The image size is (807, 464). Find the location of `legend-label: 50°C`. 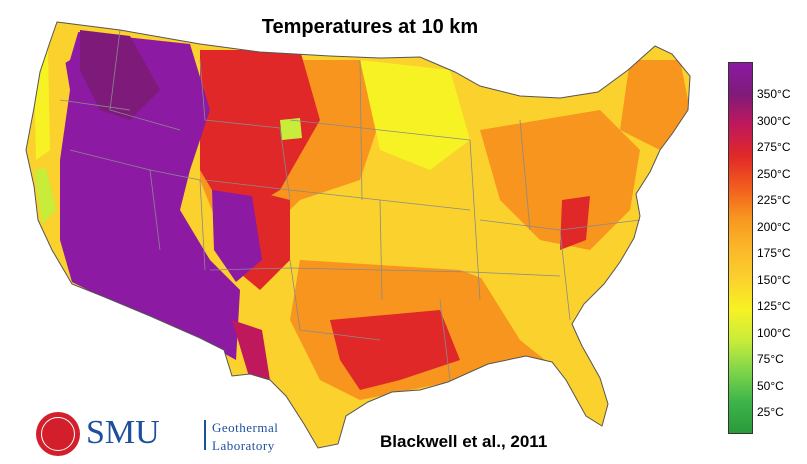

legend-label: 50°C is located at coordinates (770, 385).